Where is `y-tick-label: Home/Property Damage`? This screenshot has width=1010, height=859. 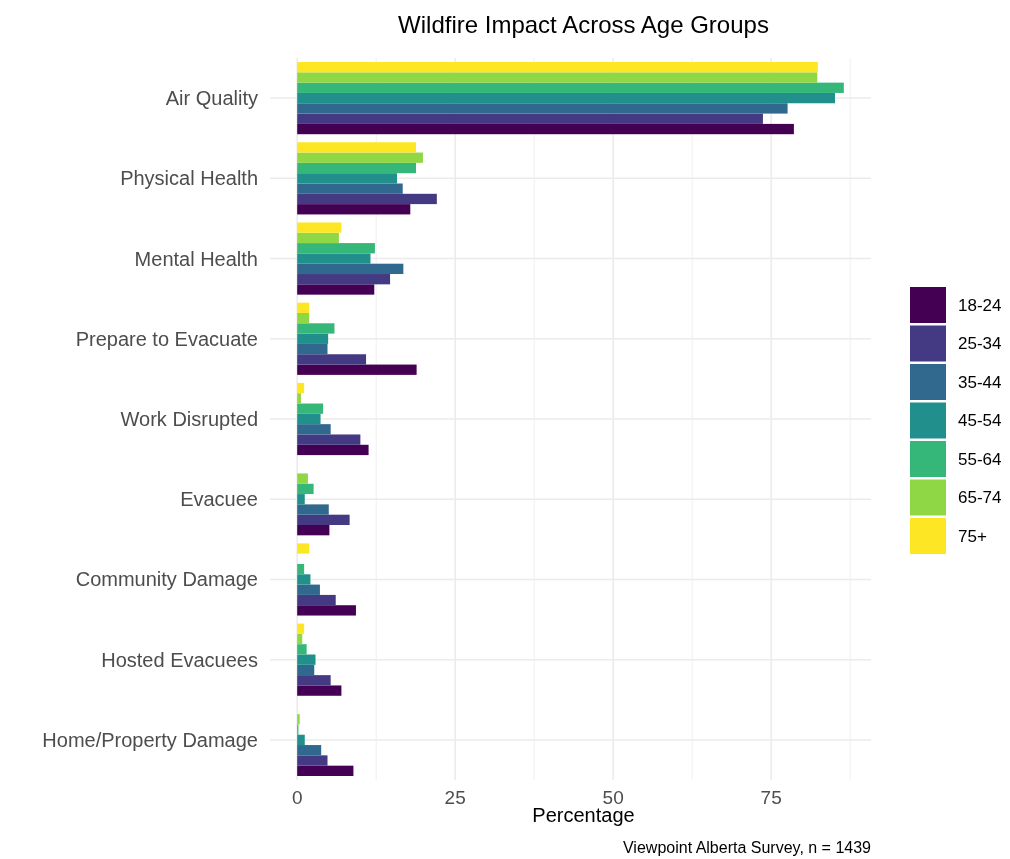
y-tick-label: Home/Property Damage is located at coordinates (150, 739).